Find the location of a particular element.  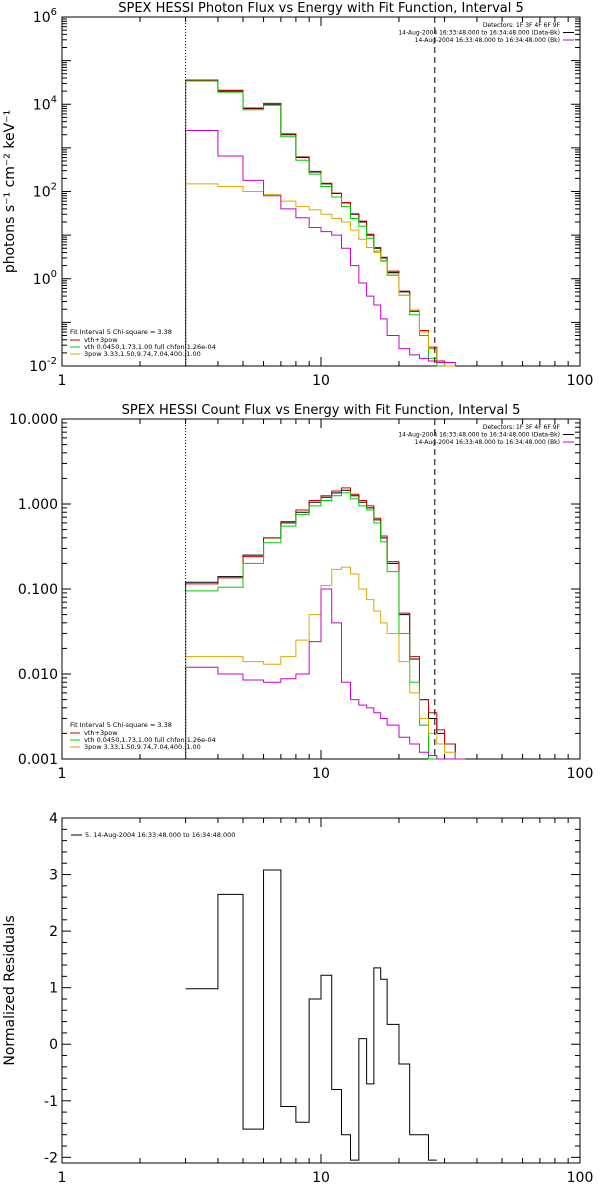

y-tick-label: 4 is located at coordinates (53, 819).